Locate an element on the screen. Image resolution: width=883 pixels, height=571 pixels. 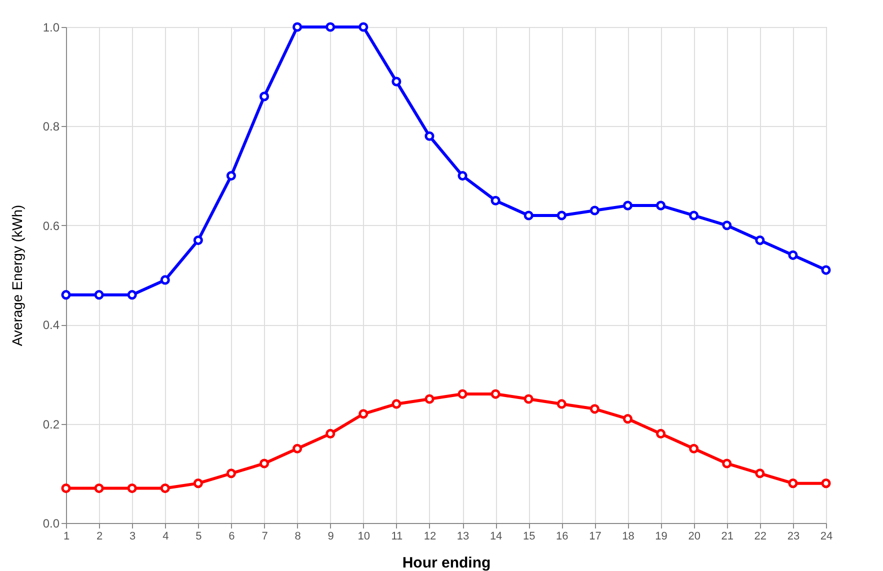
x-tick-label: 14 is located at coordinates (496, 536).